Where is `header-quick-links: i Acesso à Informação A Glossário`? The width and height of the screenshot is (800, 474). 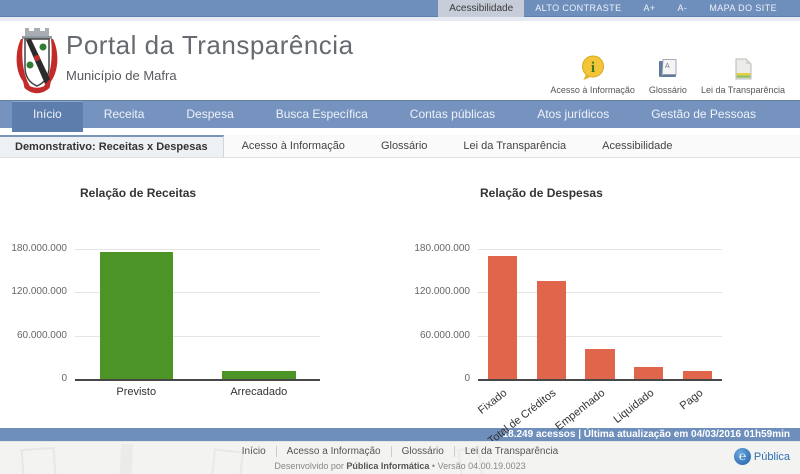
header-quick-links: i Acesso à Informação A Glossário is located at coordinates (667, 74).